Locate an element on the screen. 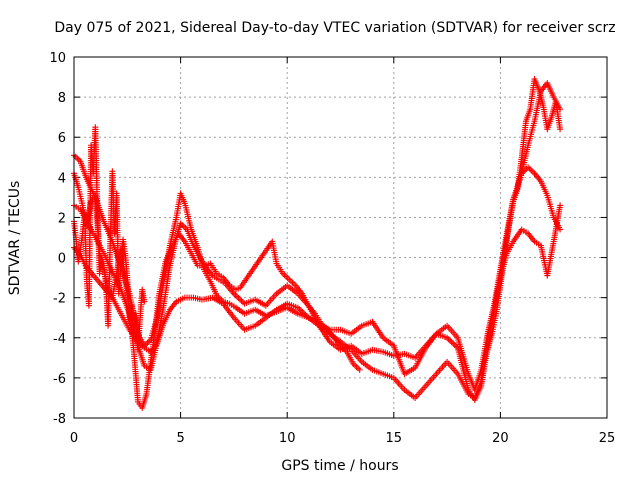  y-tick-label: 6 is located at coordinates (62, 138).